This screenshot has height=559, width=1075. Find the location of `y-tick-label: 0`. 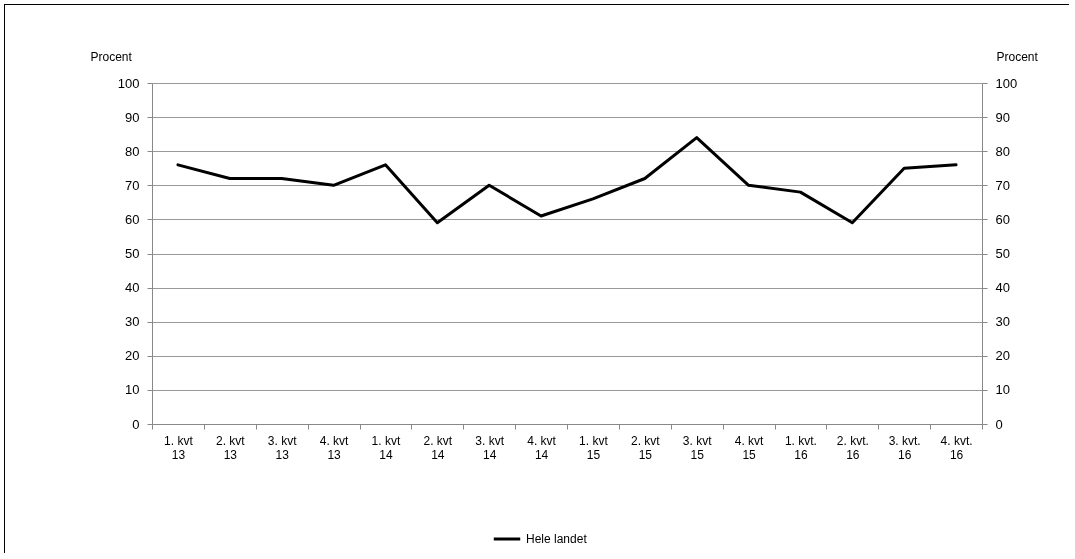

y-tick-label: 0 is located at coordinates (136, 424).